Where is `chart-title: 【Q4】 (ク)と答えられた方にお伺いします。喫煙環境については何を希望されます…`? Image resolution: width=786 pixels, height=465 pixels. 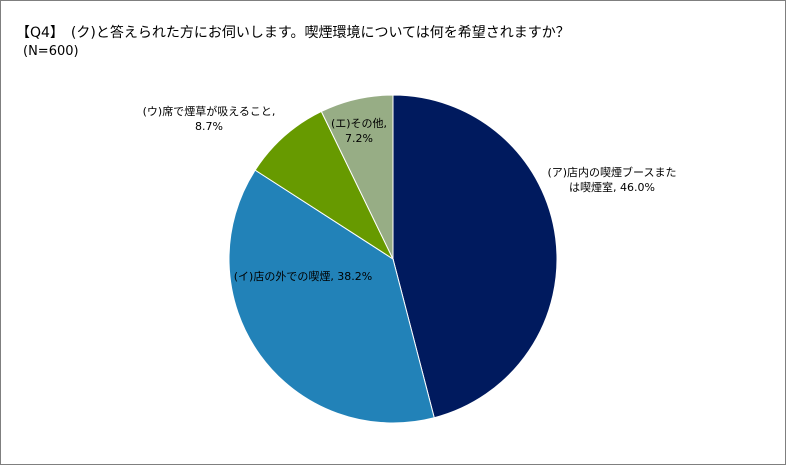
chart-title: 【Q4】 (ク)と答えられた方にお伺いします。喫煙環境については何を希望されます… is located at coordinates (293, 33).